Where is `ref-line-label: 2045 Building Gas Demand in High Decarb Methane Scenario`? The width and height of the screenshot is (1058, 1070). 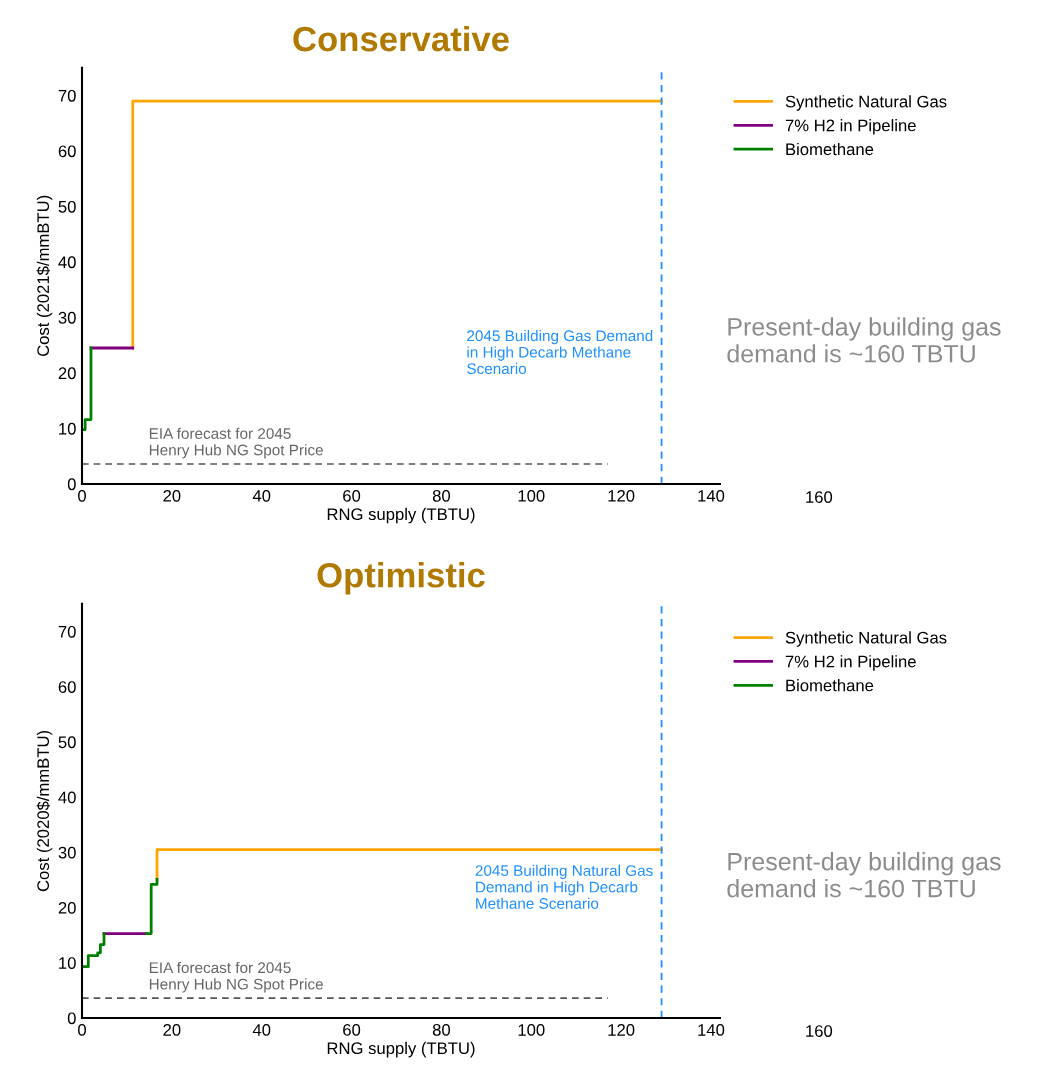 ref-line-label: 2045 Building Gas Demand in High Decarb Methane Scenario is located at coordinates (560, 352).